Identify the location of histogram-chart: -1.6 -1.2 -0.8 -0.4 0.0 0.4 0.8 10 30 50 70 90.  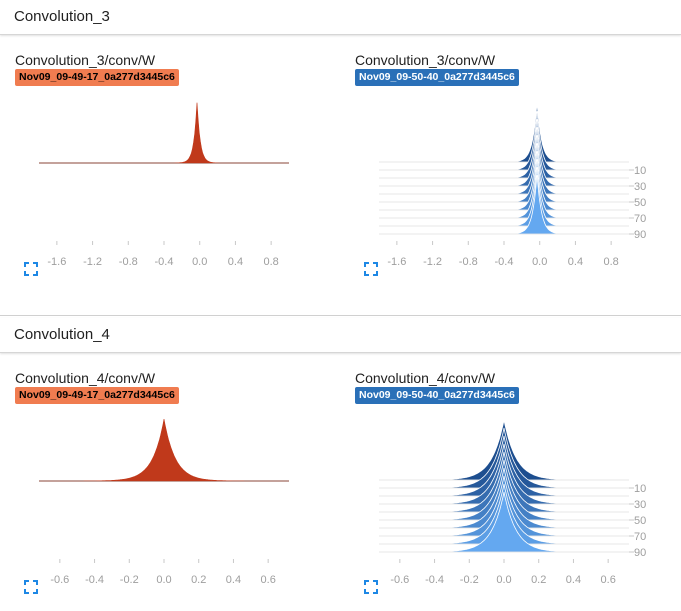
(512, 184).